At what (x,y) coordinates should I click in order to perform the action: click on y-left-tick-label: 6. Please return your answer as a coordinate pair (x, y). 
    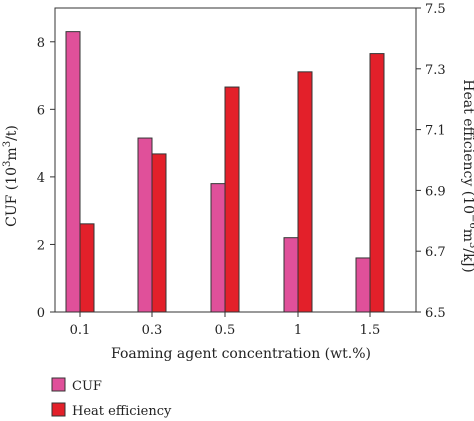
    Looking at the image, I should click on (41, 110).